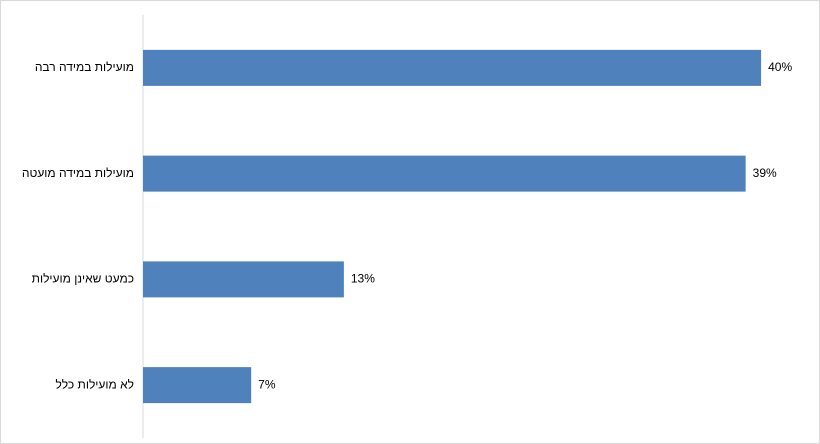  I want to click on value-label: 39%, so click(765, 173).